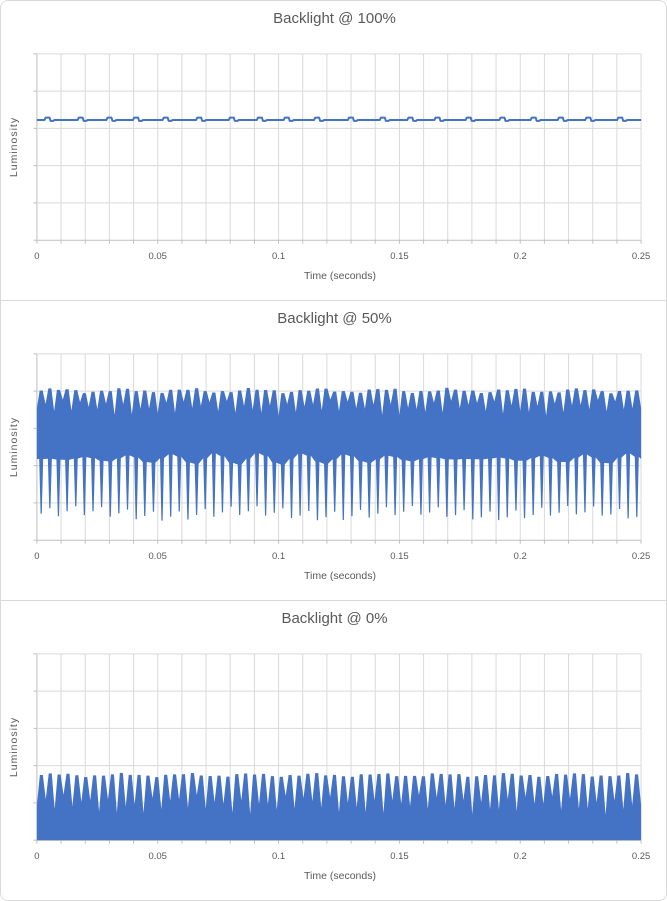 The width and height of the screenshot is (667, 901). What do you see at coordinates (334, 618) in the screenshot?
I see `chart-title: Backlight @ 0%` at bounding box center [334, 618].